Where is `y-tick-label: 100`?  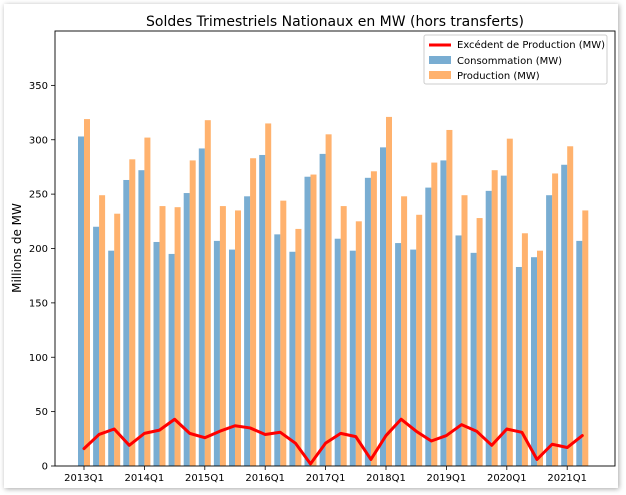 y-tick-label: 100 is located at coordinates (38, 358).